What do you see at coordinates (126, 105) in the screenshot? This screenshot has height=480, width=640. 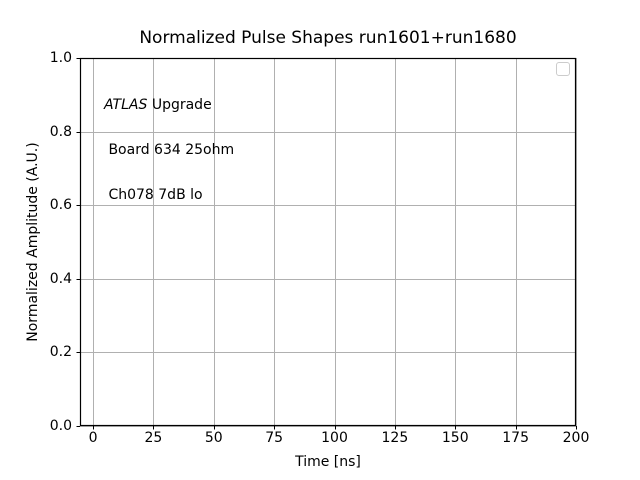 I see `annotation-atlas-italic: ATLAS` at bounding box center [126, 105].